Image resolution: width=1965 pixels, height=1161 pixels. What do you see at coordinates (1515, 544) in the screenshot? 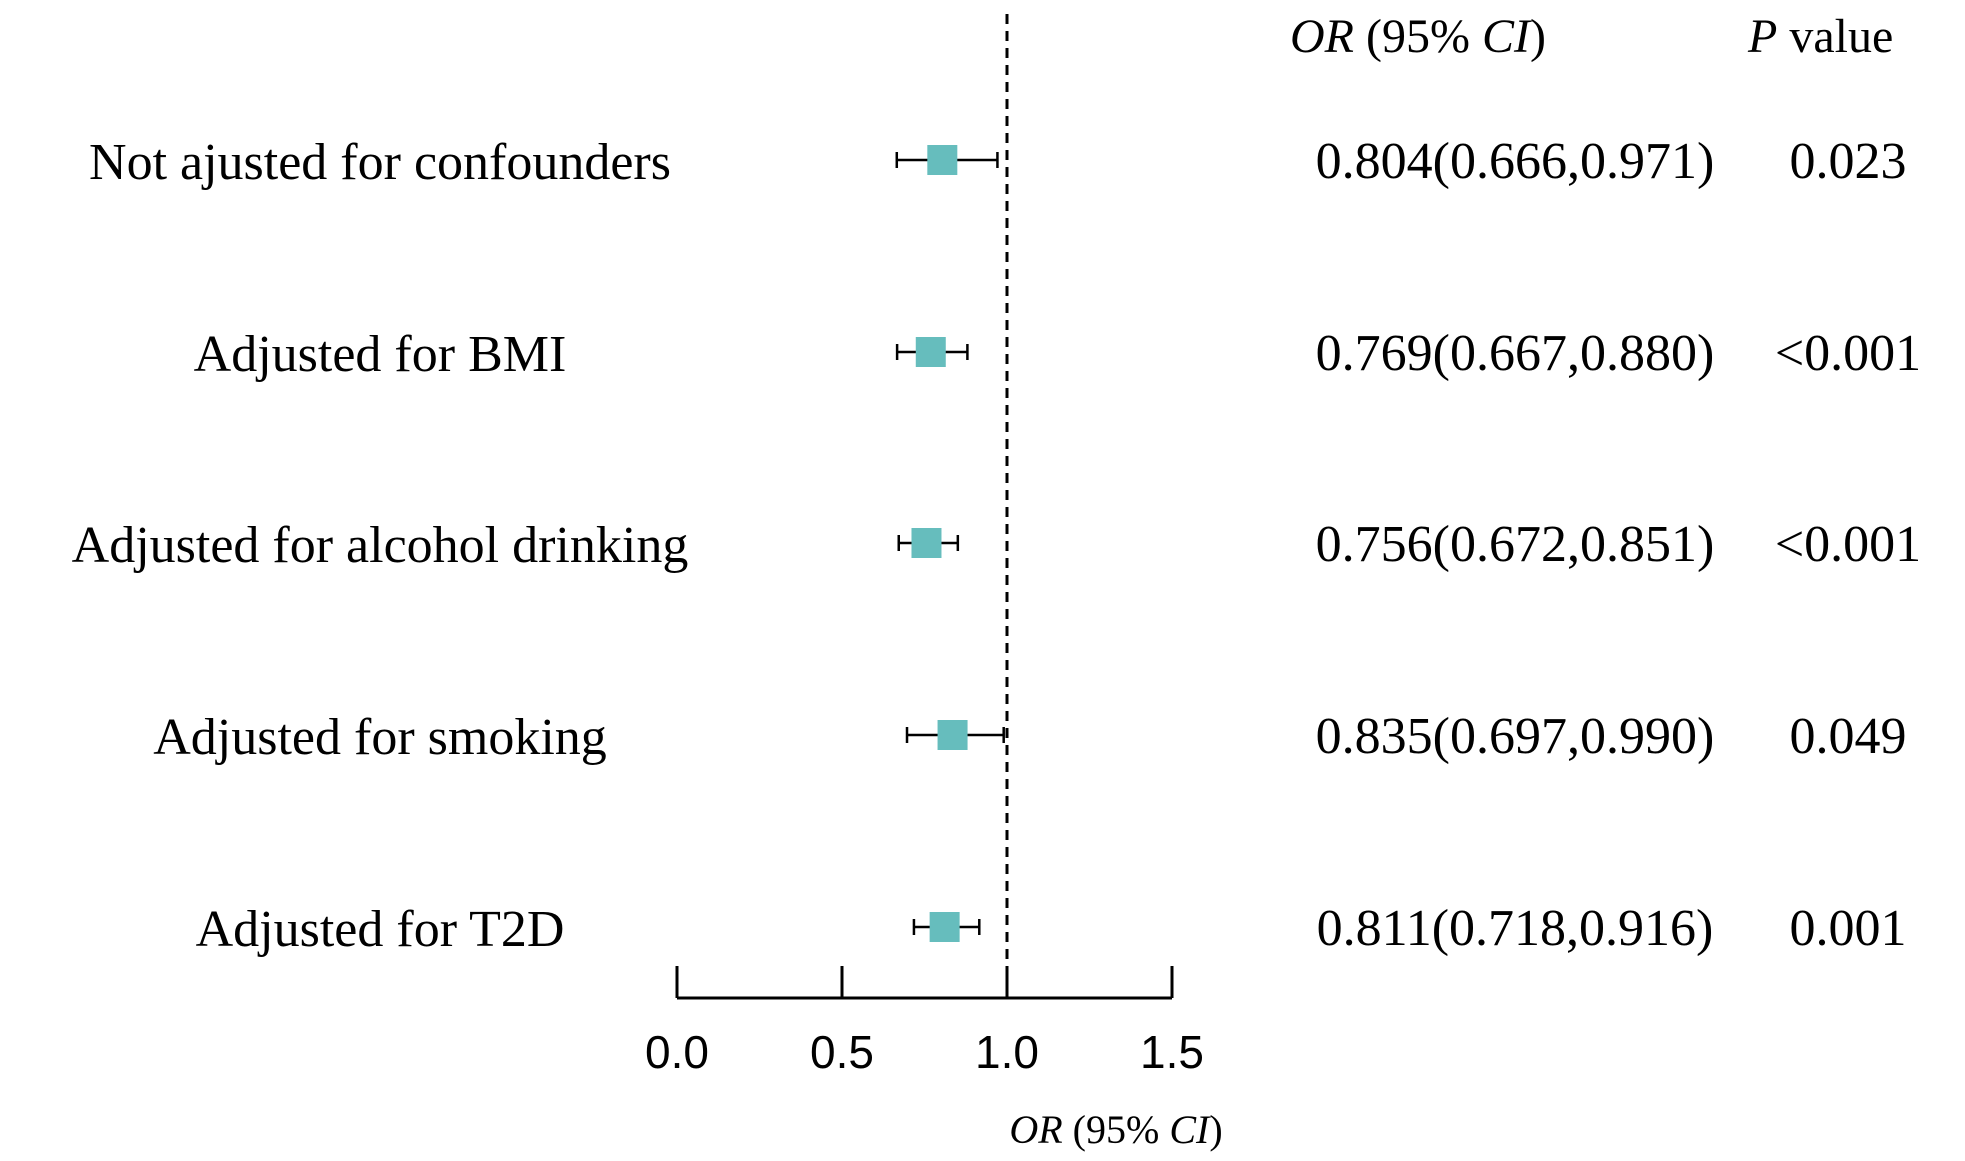
I see `or-ci-value: 0.756(0.672,0.851)` at bounding box center [1515, 544].